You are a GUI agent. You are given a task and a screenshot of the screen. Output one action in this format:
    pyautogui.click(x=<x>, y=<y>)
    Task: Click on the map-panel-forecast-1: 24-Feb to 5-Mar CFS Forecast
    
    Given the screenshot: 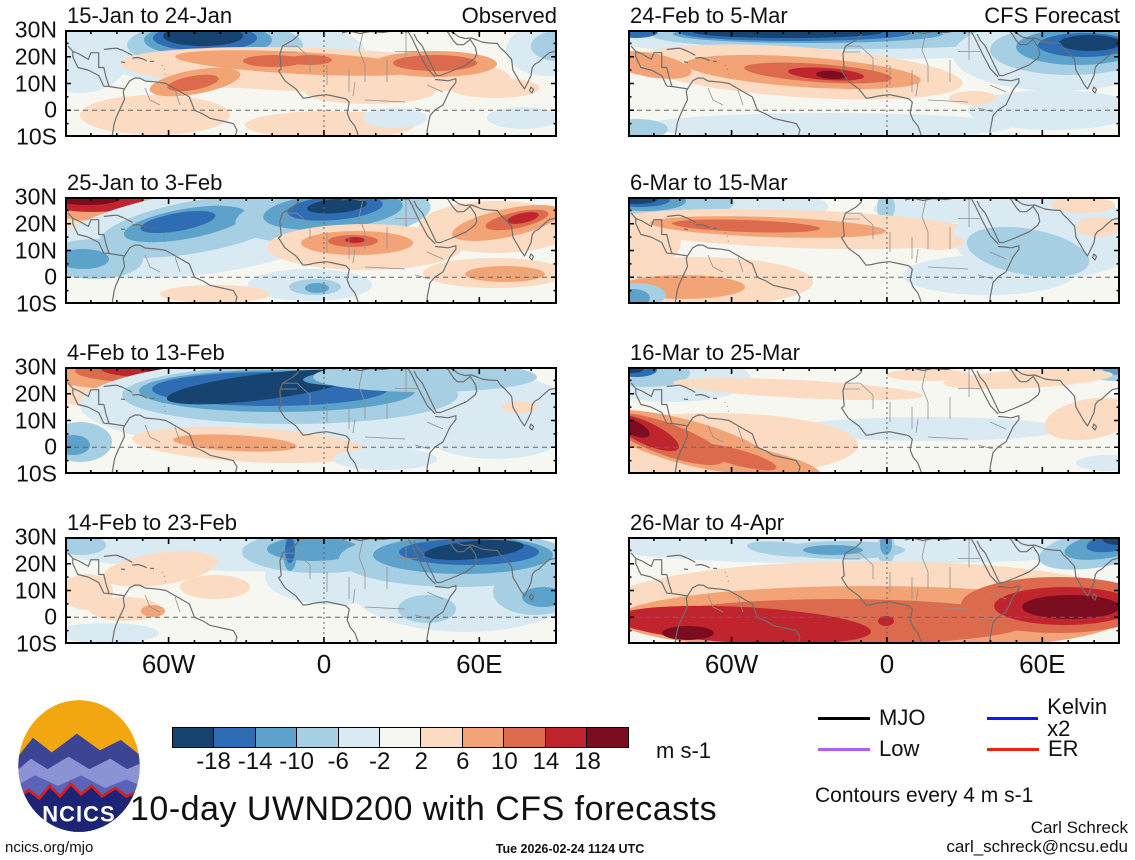 What is the action you would take?
    pyautogui.click(x=874, y=70)
    